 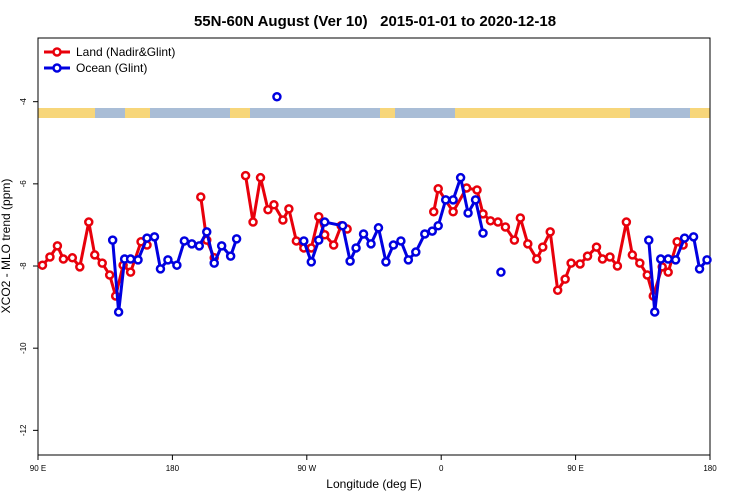 What do you see at coordinates (306, 468) in the screenshot?
I see `x-tick-label: 90 W` at bounding box center [306, 468].